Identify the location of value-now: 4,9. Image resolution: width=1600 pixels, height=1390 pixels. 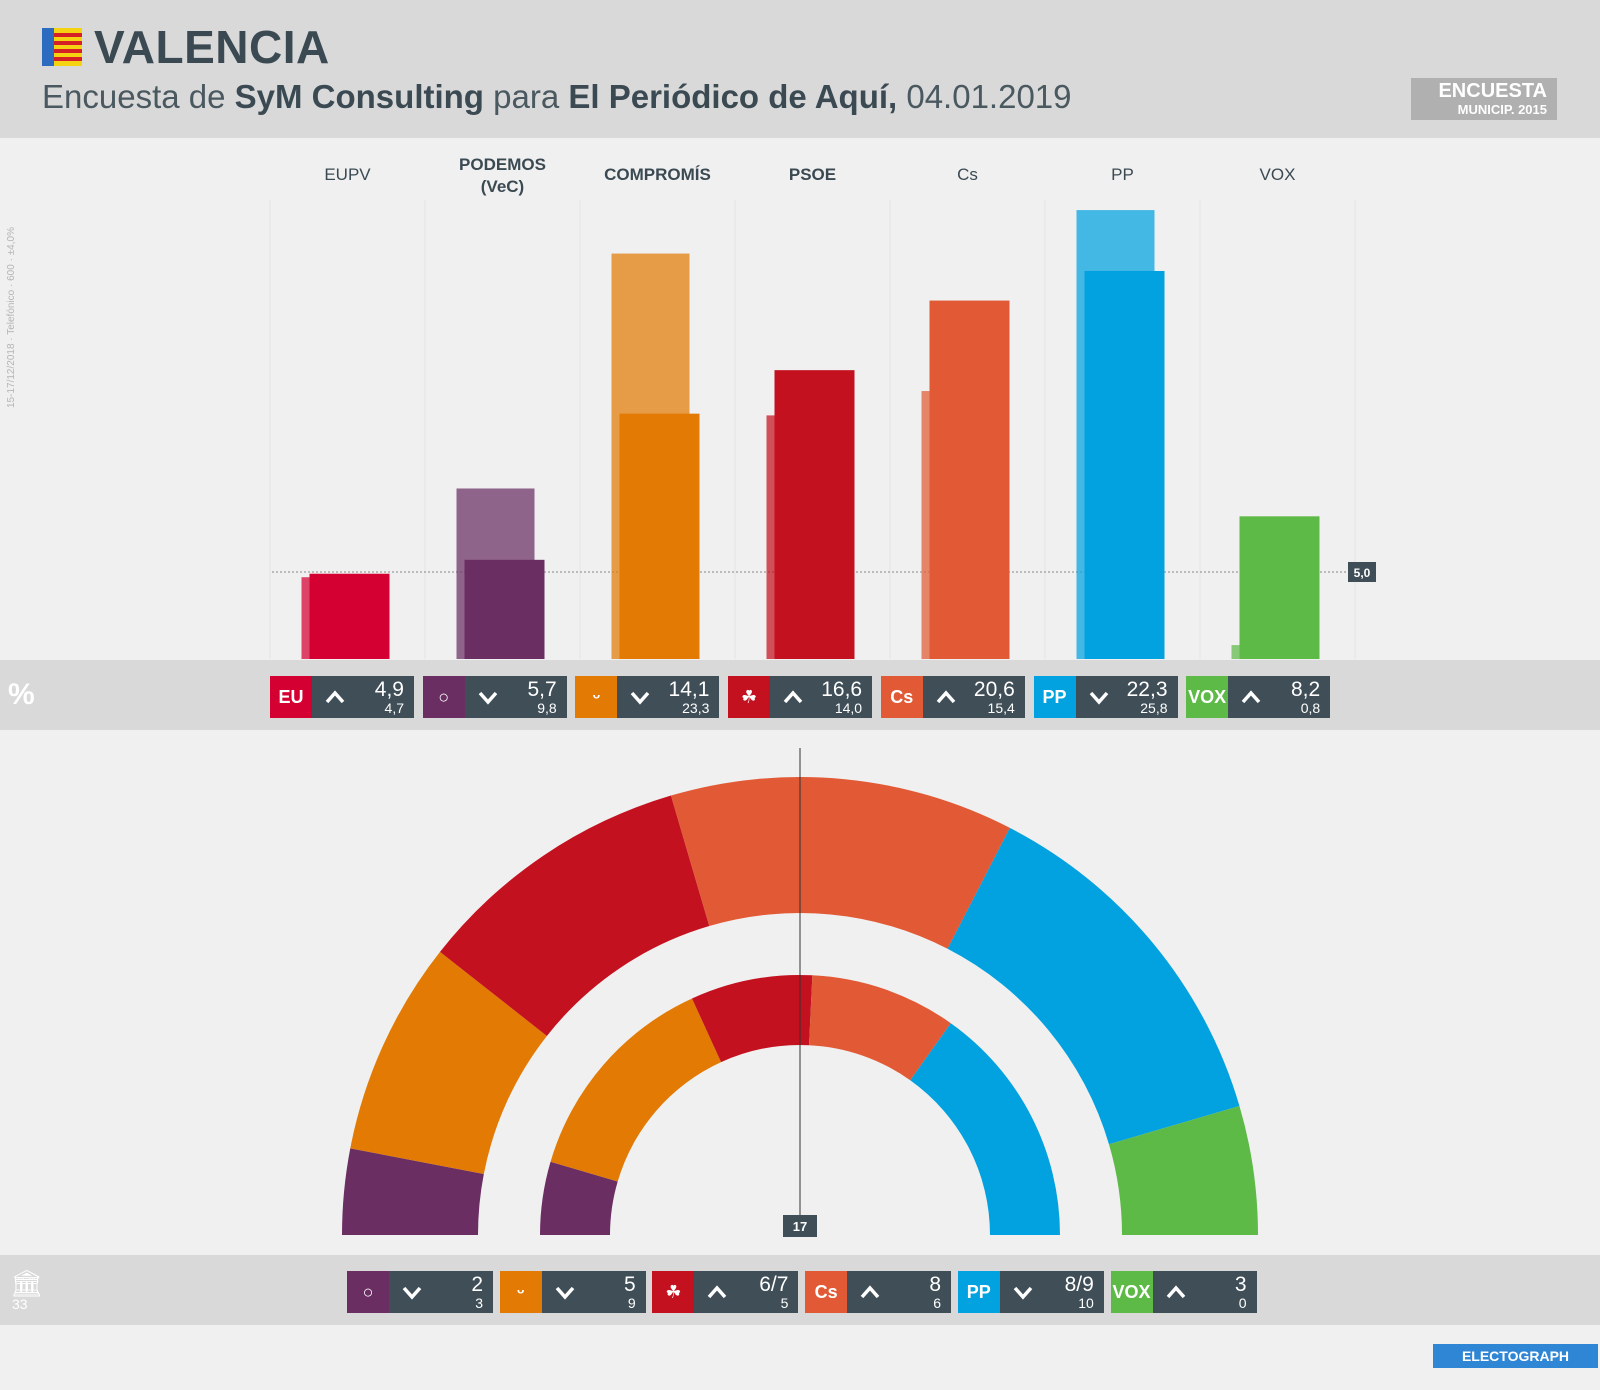
(389, 689).